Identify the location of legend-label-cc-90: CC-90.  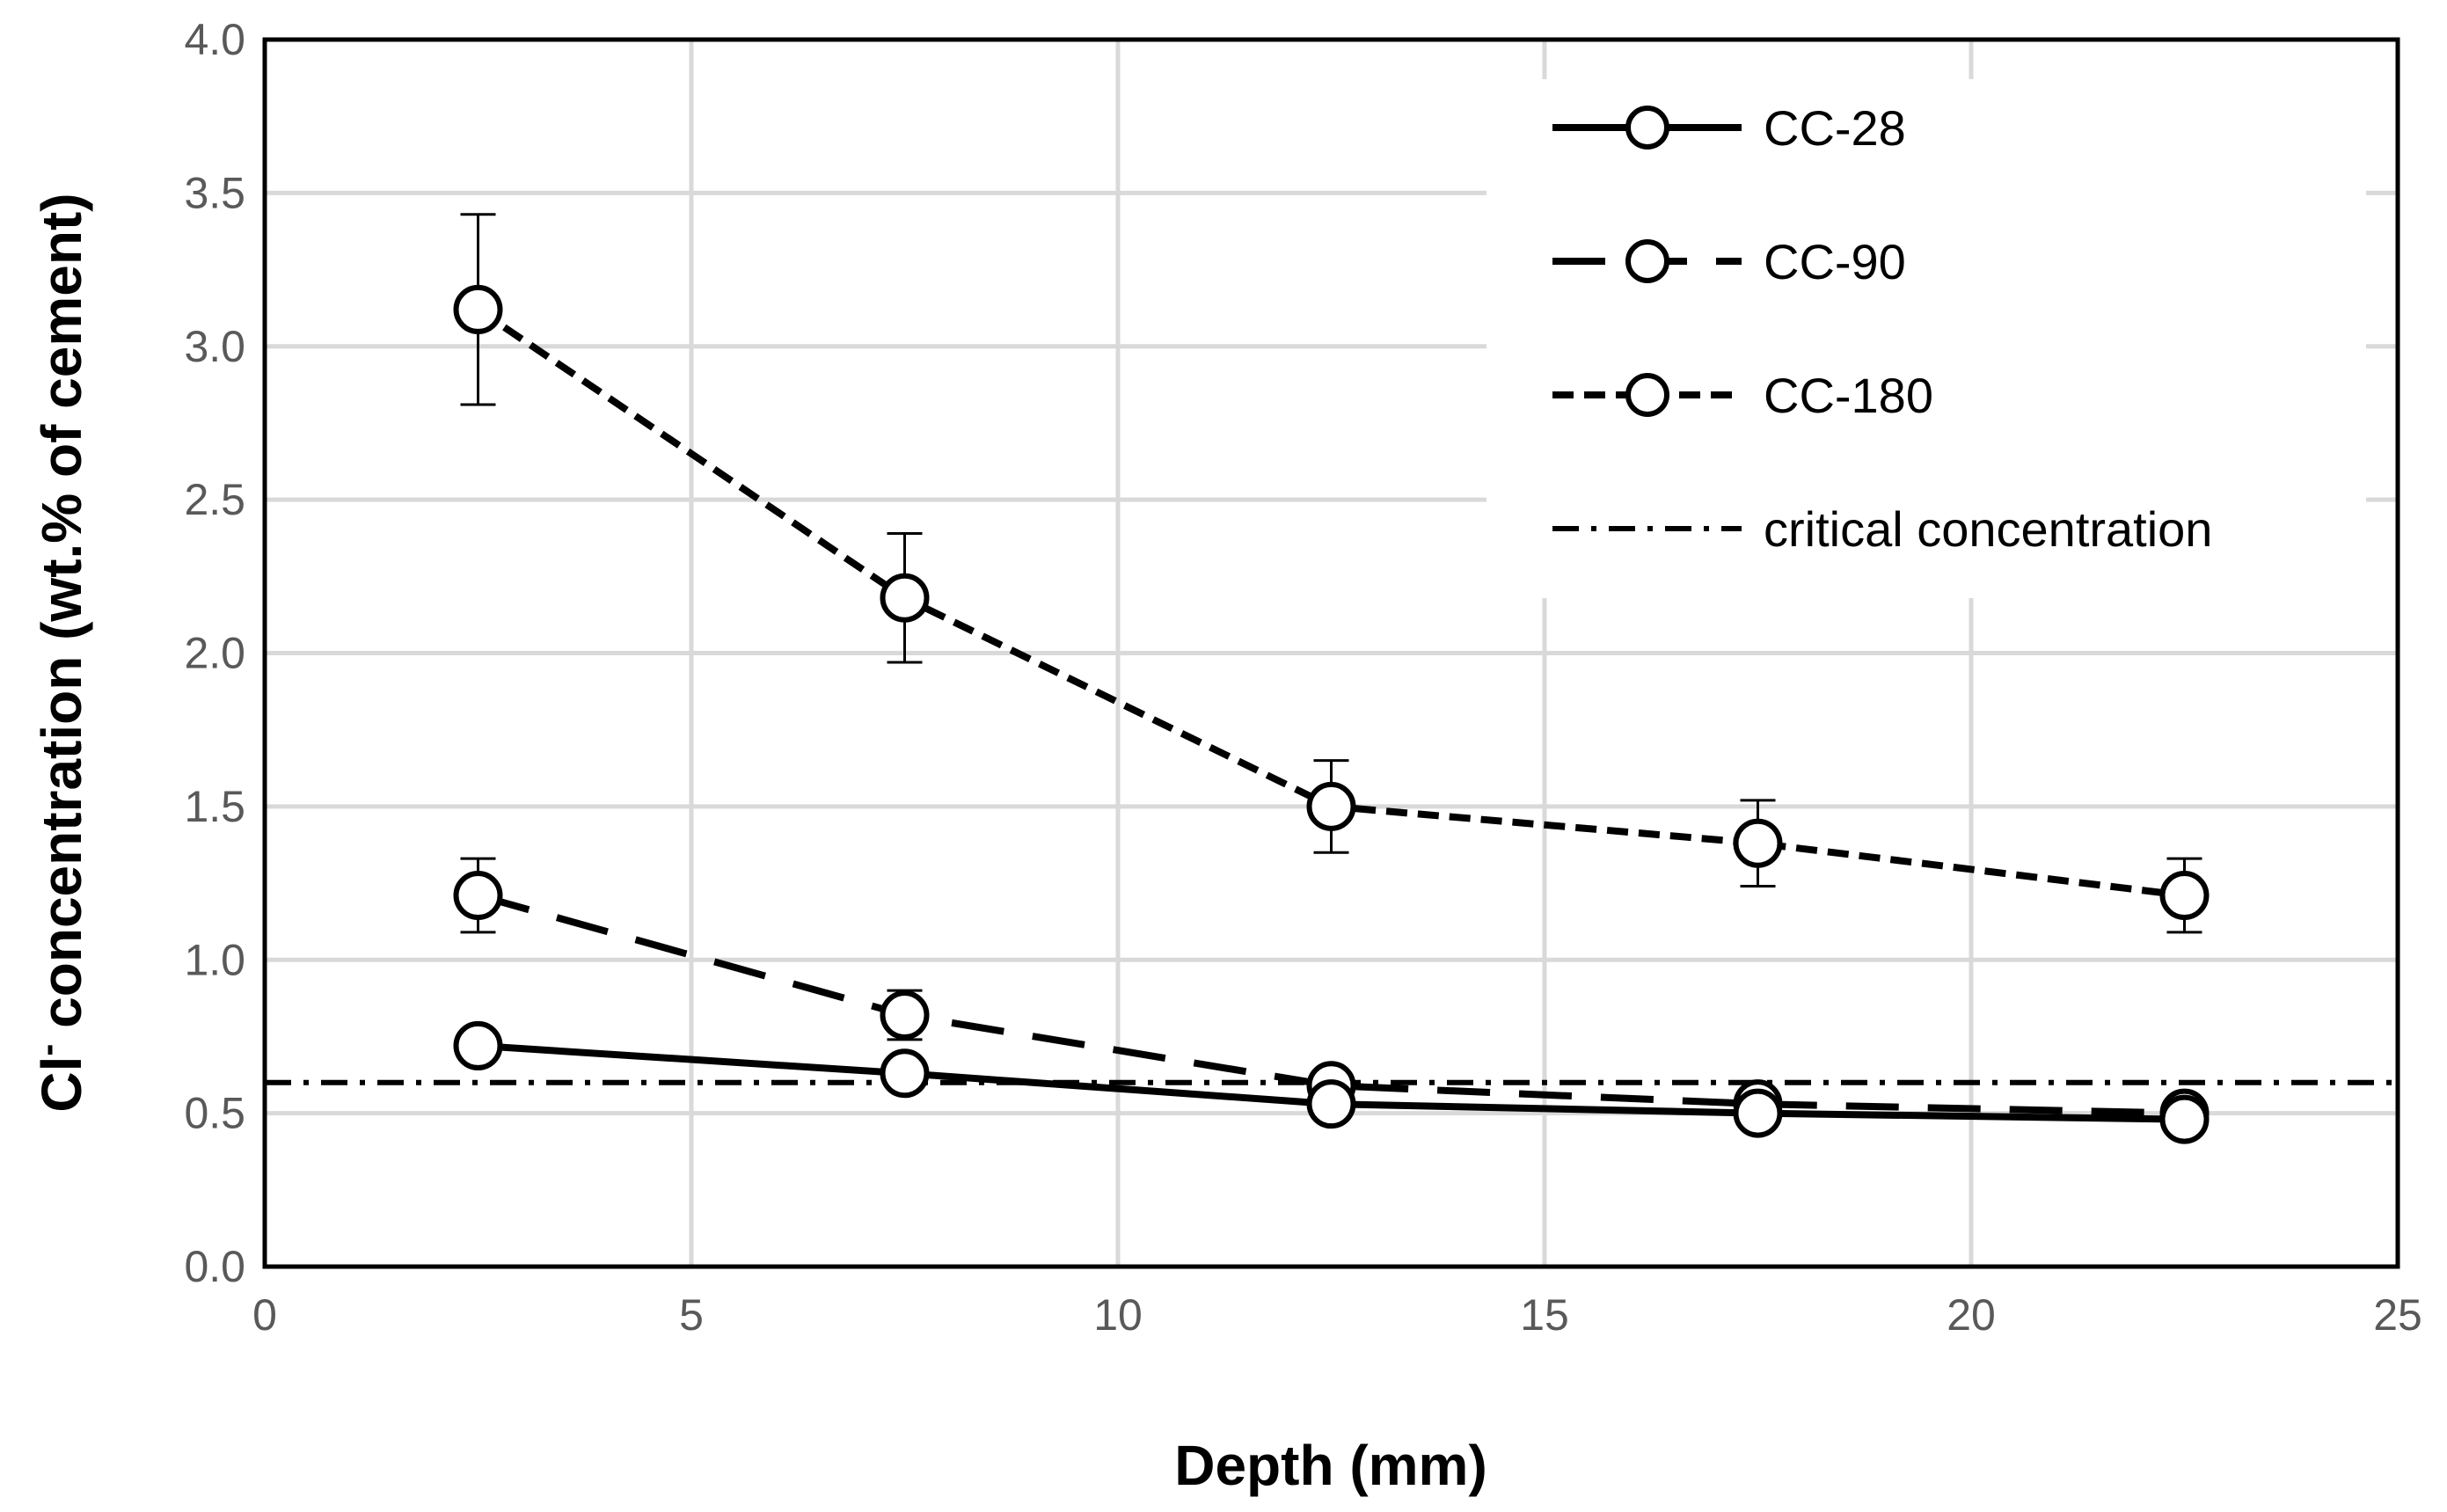
(1835, 261).